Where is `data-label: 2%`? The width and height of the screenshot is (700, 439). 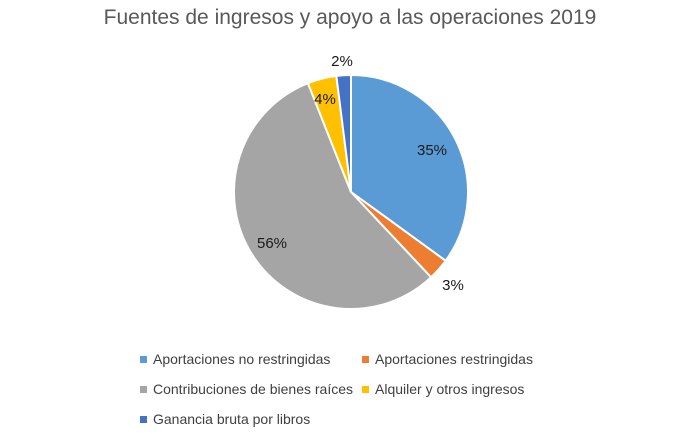
data-label: 2% is located at coordinates (342, 61).